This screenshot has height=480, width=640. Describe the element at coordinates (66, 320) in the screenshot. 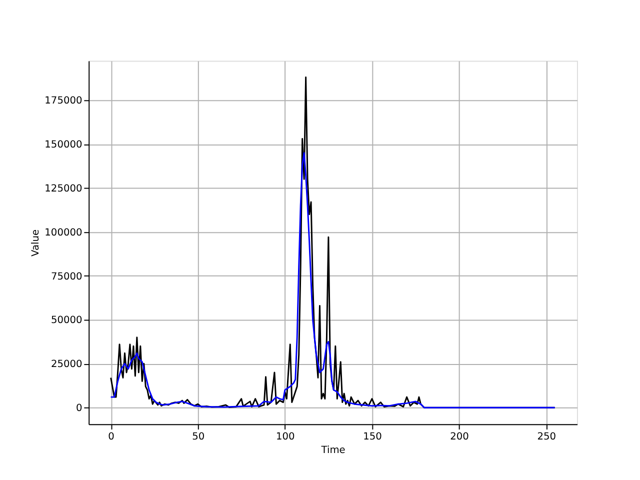

I see `y-tick-label: 50000` at that location.